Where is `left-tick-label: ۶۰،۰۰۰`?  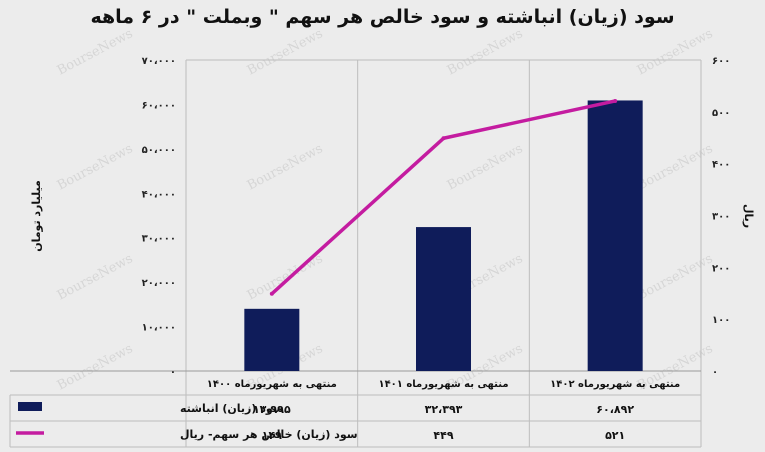
left-tick-label: ۶۰،۰۰۰ is located at coordinates (159, 105).